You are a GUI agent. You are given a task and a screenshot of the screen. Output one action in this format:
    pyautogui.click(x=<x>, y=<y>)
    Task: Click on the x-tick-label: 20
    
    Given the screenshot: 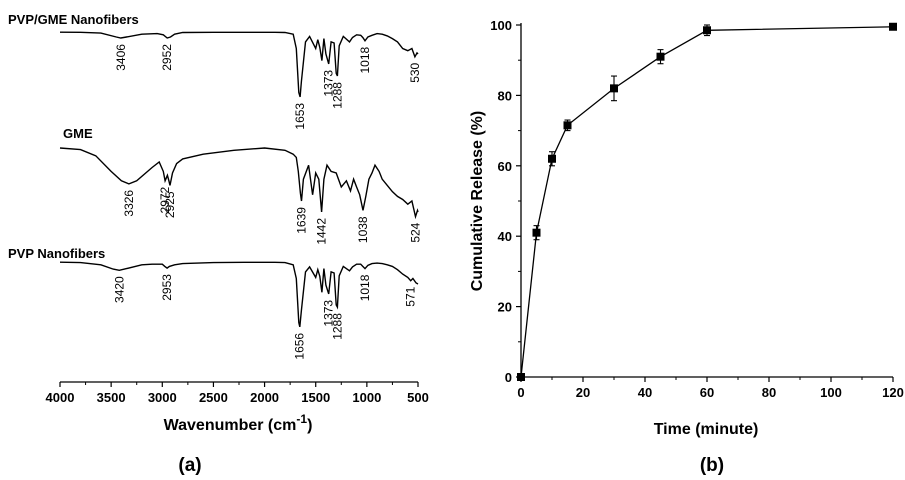 What is the action you would take?
    pyautogui.click(x=583, y=392)
    